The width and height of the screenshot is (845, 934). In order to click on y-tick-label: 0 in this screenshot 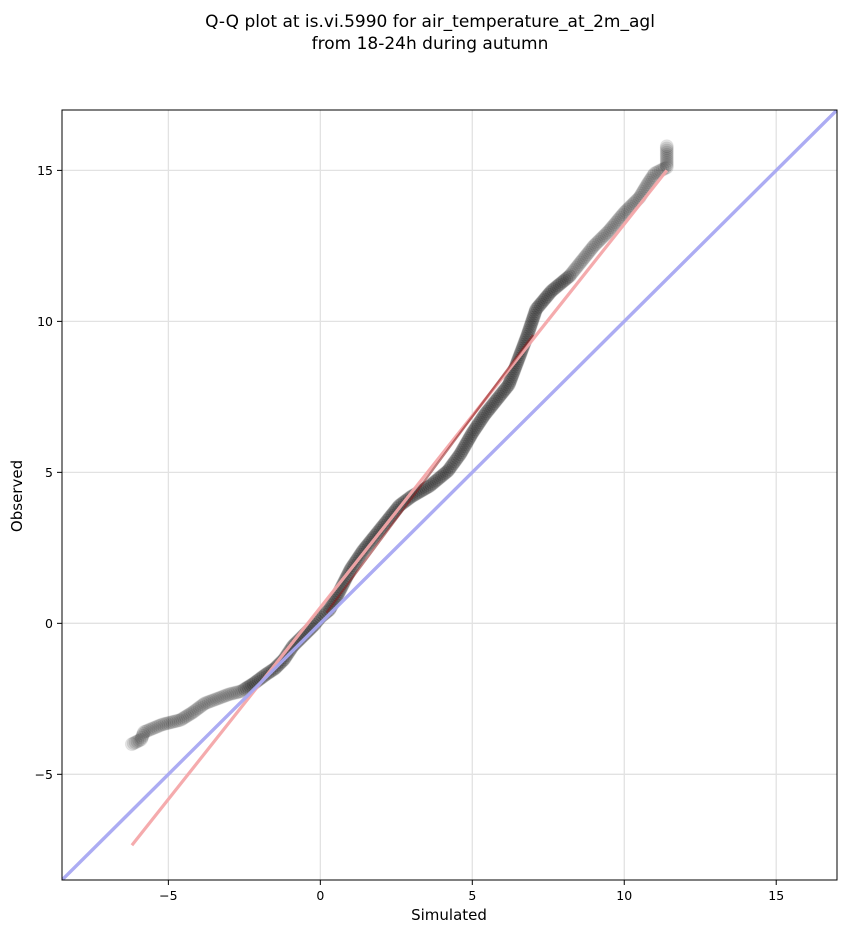, I will do `click(49, 623)`.